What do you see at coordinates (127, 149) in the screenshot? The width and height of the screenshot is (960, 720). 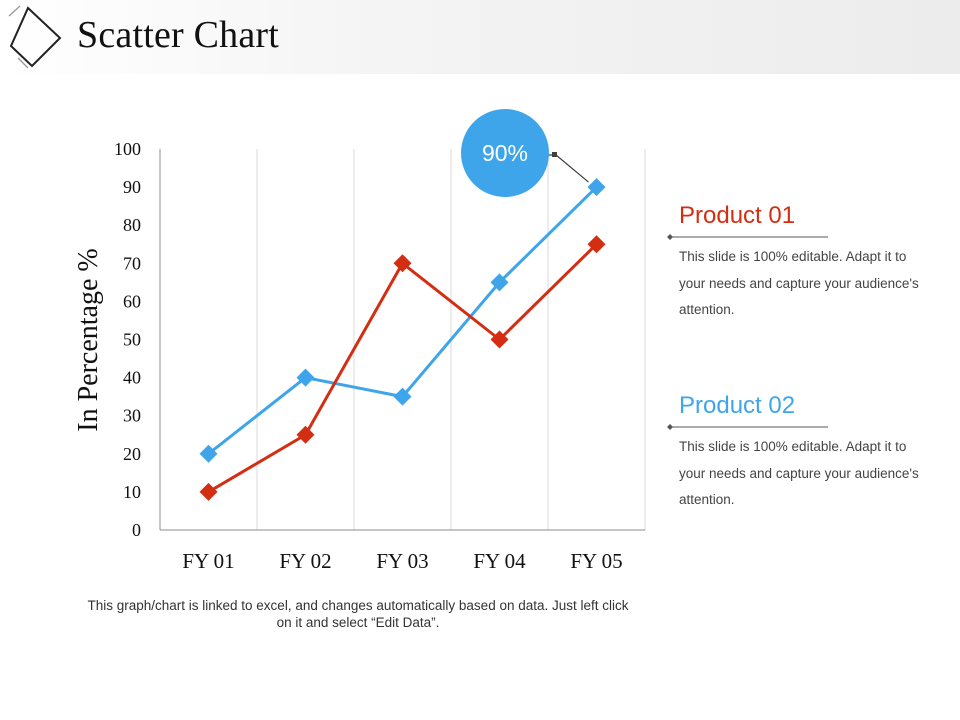 I see `y-tick-label: 100` at bounding box center [127, 149].